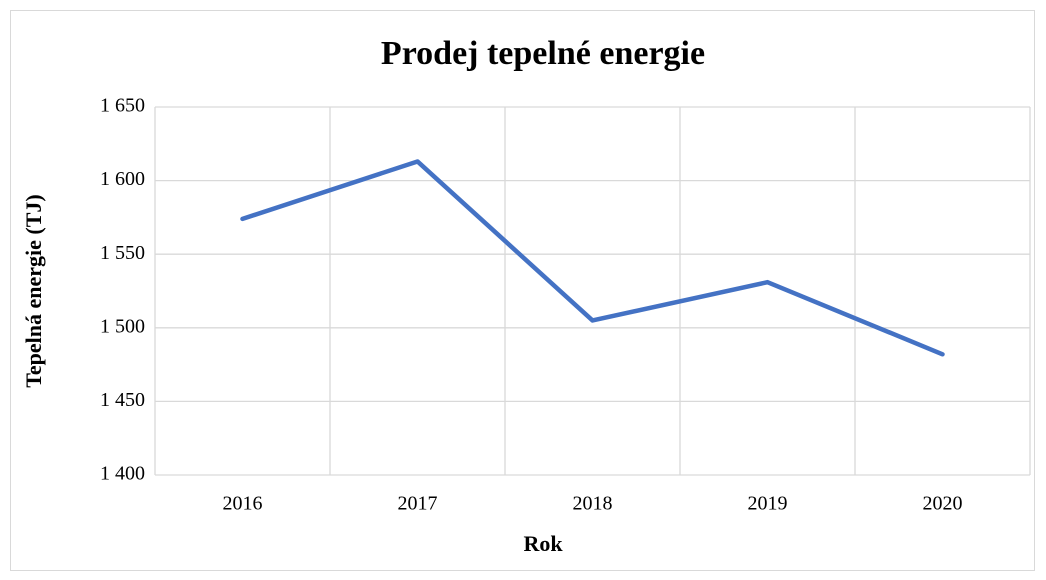 The image size is (1046, 580). Describe the element at coordinates (122, 179) in the screenshot. I see `y-tick-label: 1 600` at that location.